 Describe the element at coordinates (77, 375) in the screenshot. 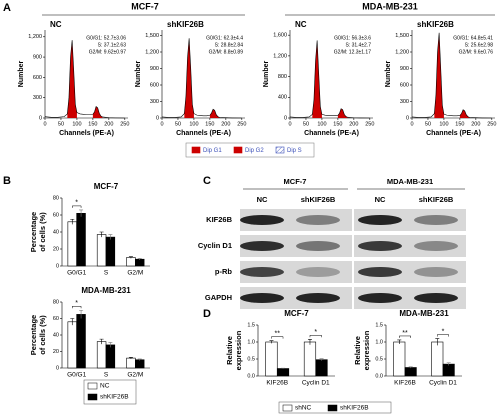

I see `x-tick-label: G0/G1` at that location.